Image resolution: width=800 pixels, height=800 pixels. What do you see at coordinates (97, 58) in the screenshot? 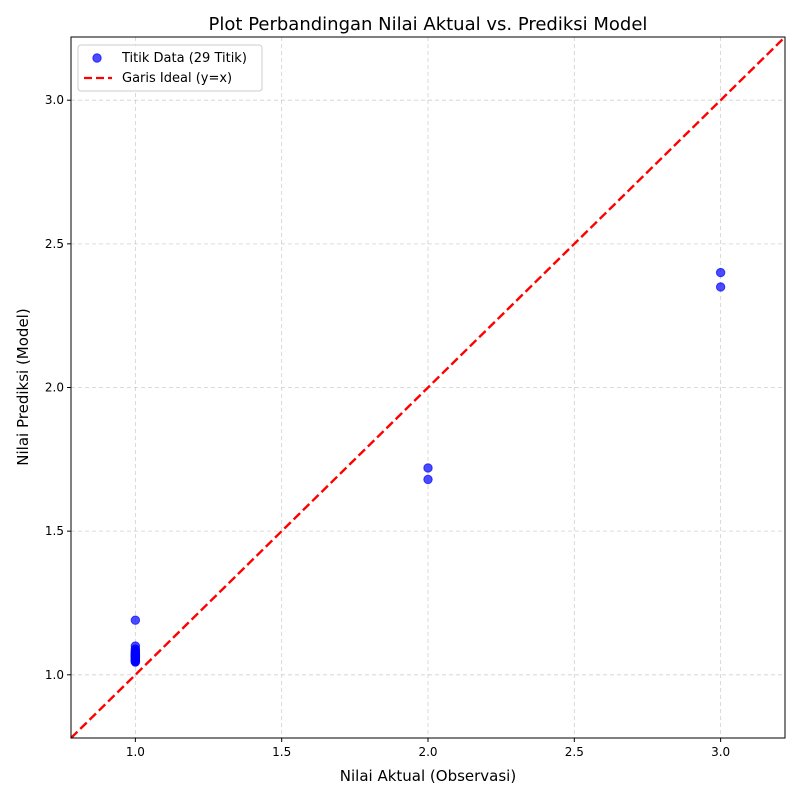
I see `legend-marker-points` at bounding box center [97, 58].